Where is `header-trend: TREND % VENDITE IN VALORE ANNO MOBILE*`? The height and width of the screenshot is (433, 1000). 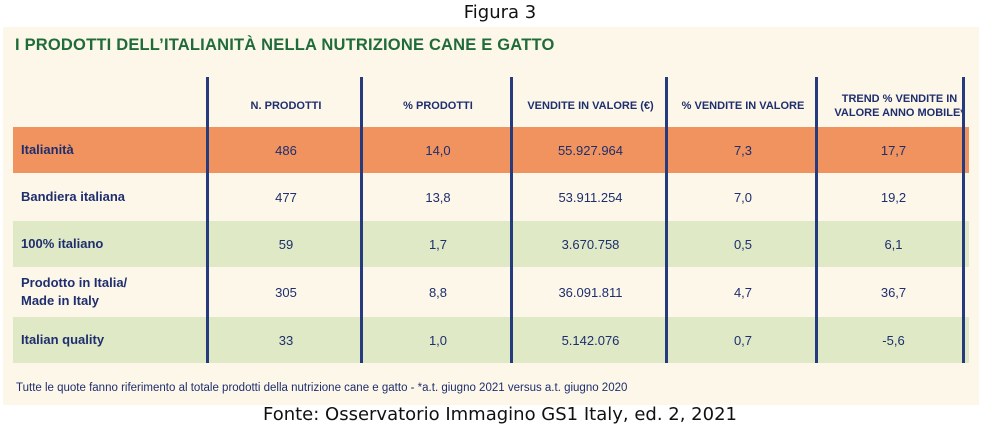
header-trend: TREND % VENDITE IN VALORE ANNO MOBILE* is located at coordinates (899, 106).